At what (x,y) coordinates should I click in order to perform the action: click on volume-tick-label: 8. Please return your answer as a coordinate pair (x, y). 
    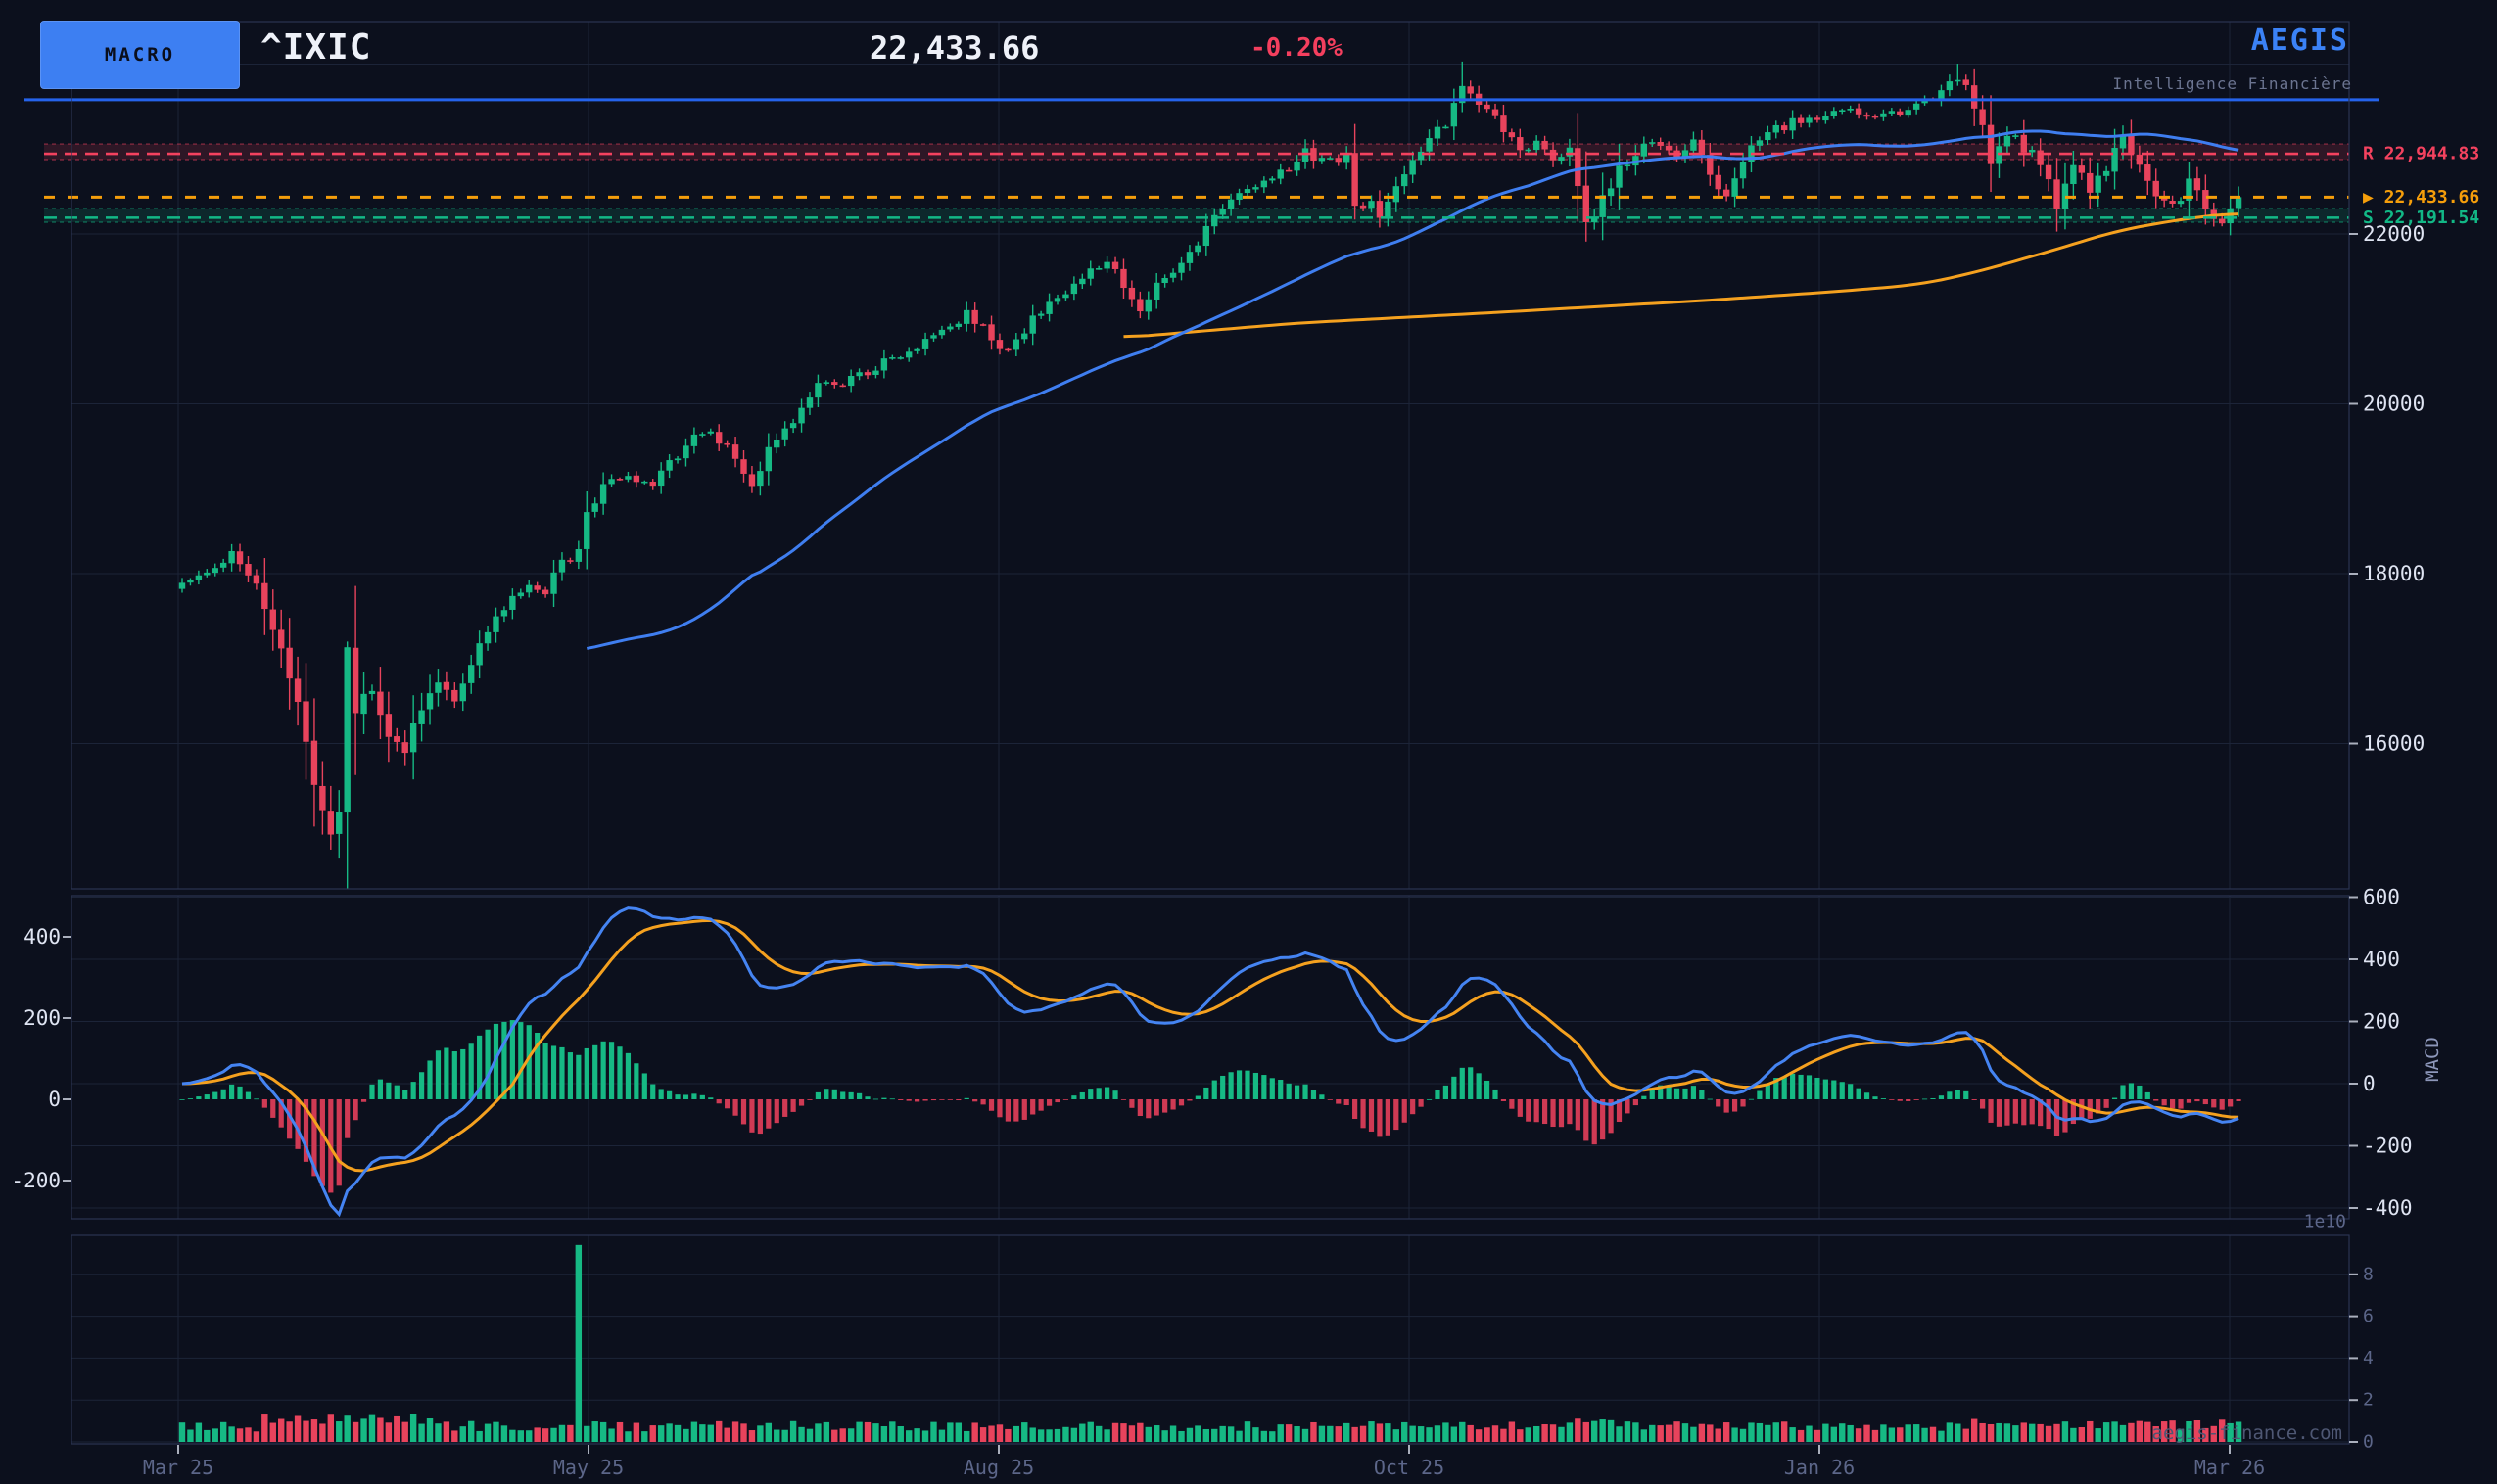
    Looking at the image, I should click on (2368, 1274).